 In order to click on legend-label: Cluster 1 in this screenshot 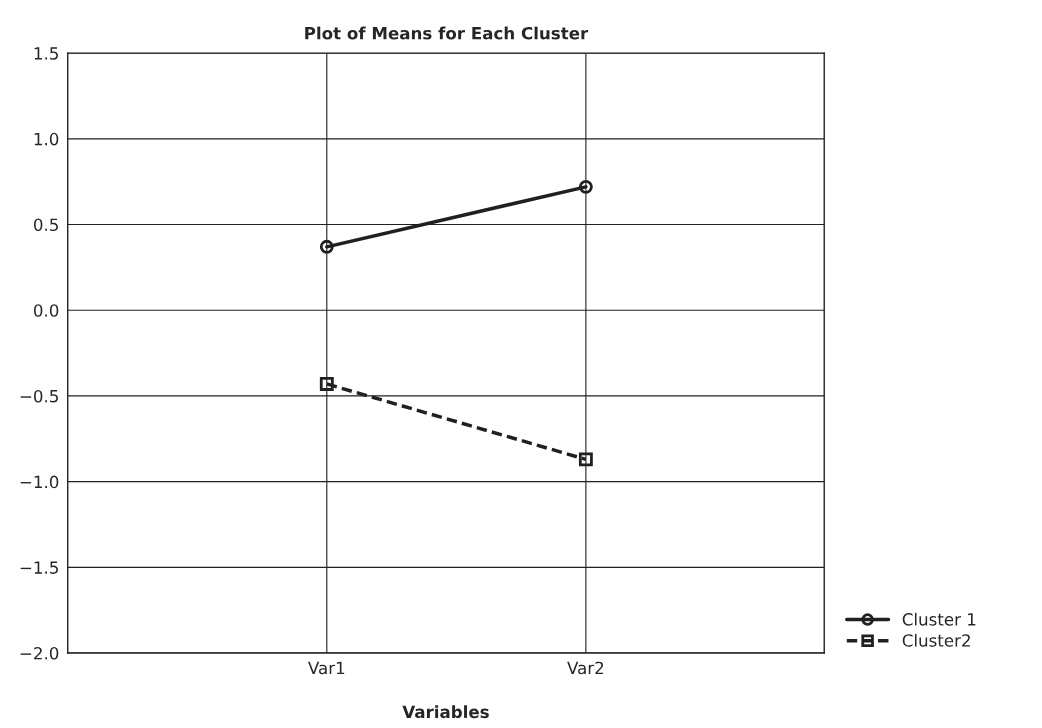, I will do `click(939, 619)`.